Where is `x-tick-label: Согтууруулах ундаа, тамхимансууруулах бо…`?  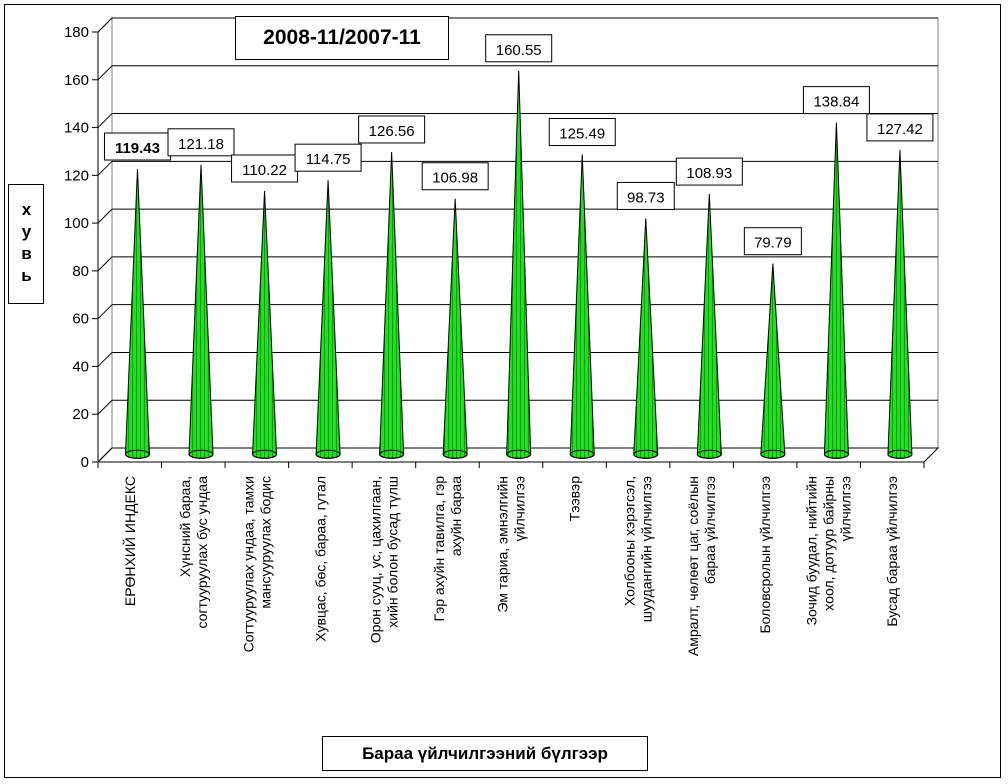
x-tick-label: Согтууруулах ундаа, тамхимансууруулах бо… is located at coordinates (256, 564).